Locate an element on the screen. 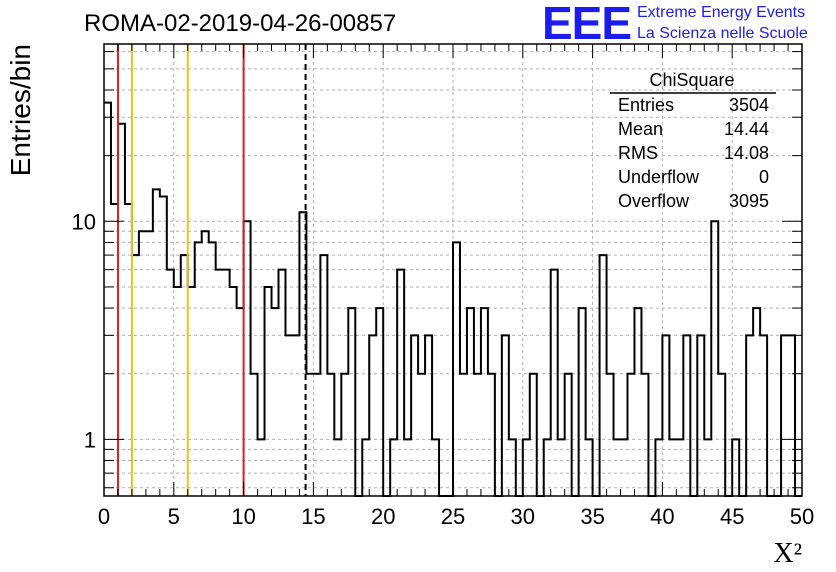 This screenshot has height=572, width=836. x-tick-label: 40 is located at coordinates (662, 516).